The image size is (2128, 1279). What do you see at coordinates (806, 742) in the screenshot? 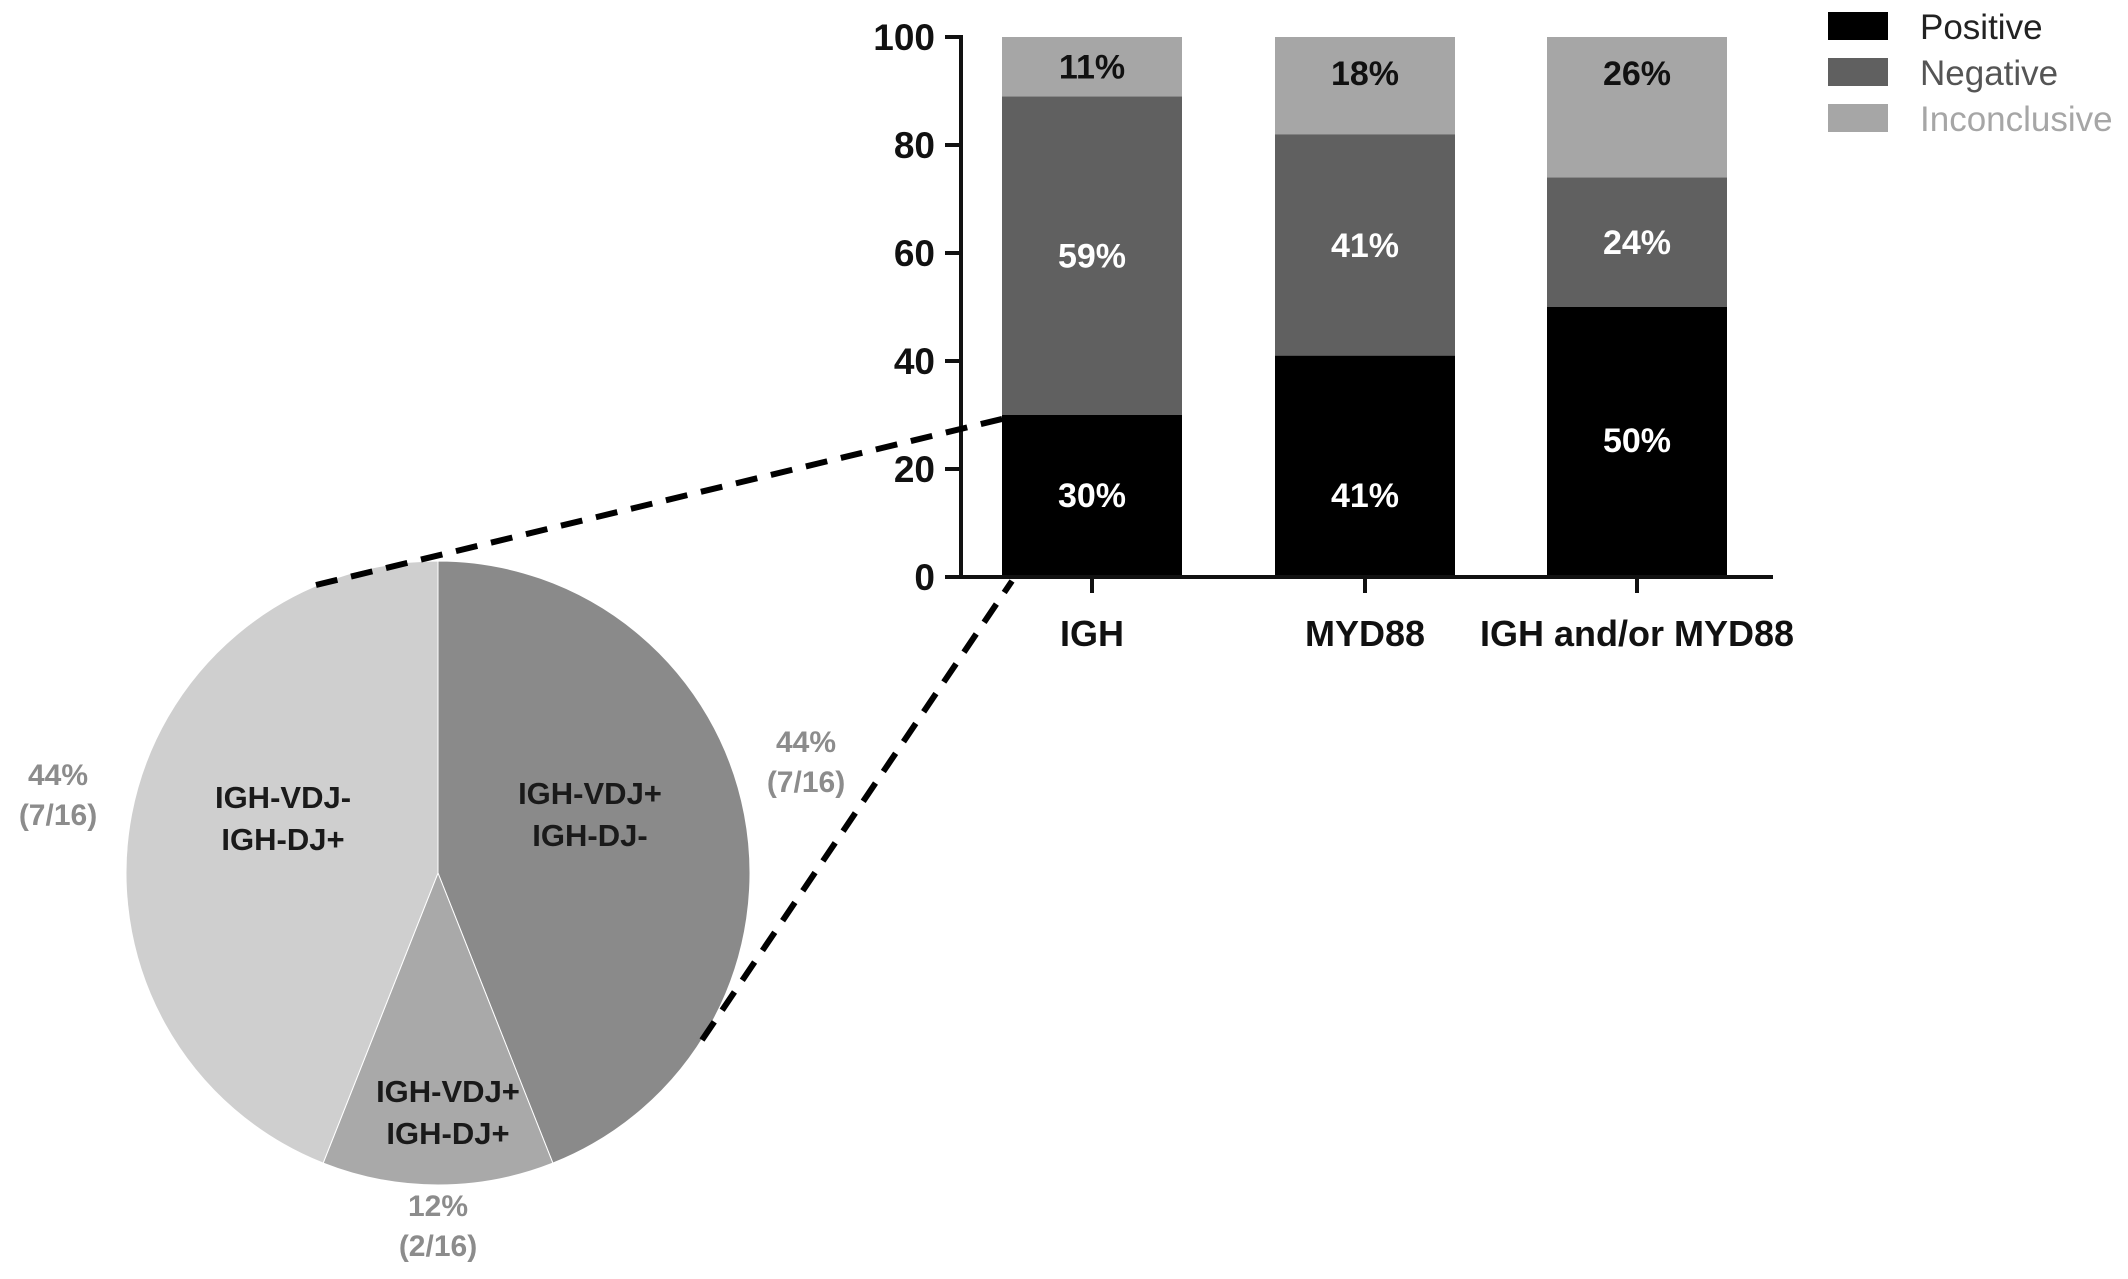
I see `pie-slice-pct-0: 44%` at bounding box center [806, 742].